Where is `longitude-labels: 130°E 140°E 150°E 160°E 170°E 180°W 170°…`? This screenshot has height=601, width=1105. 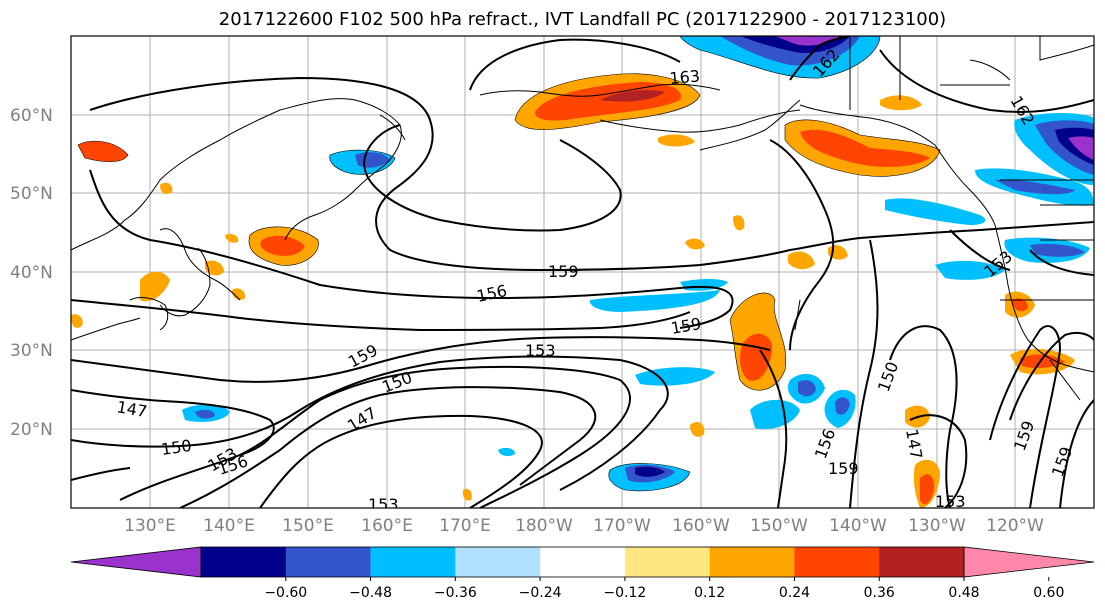 longitude-labels: 130°E 140°E 150°E 160°E 170°E 180°W 170°… is located at coordinates (584, 526).